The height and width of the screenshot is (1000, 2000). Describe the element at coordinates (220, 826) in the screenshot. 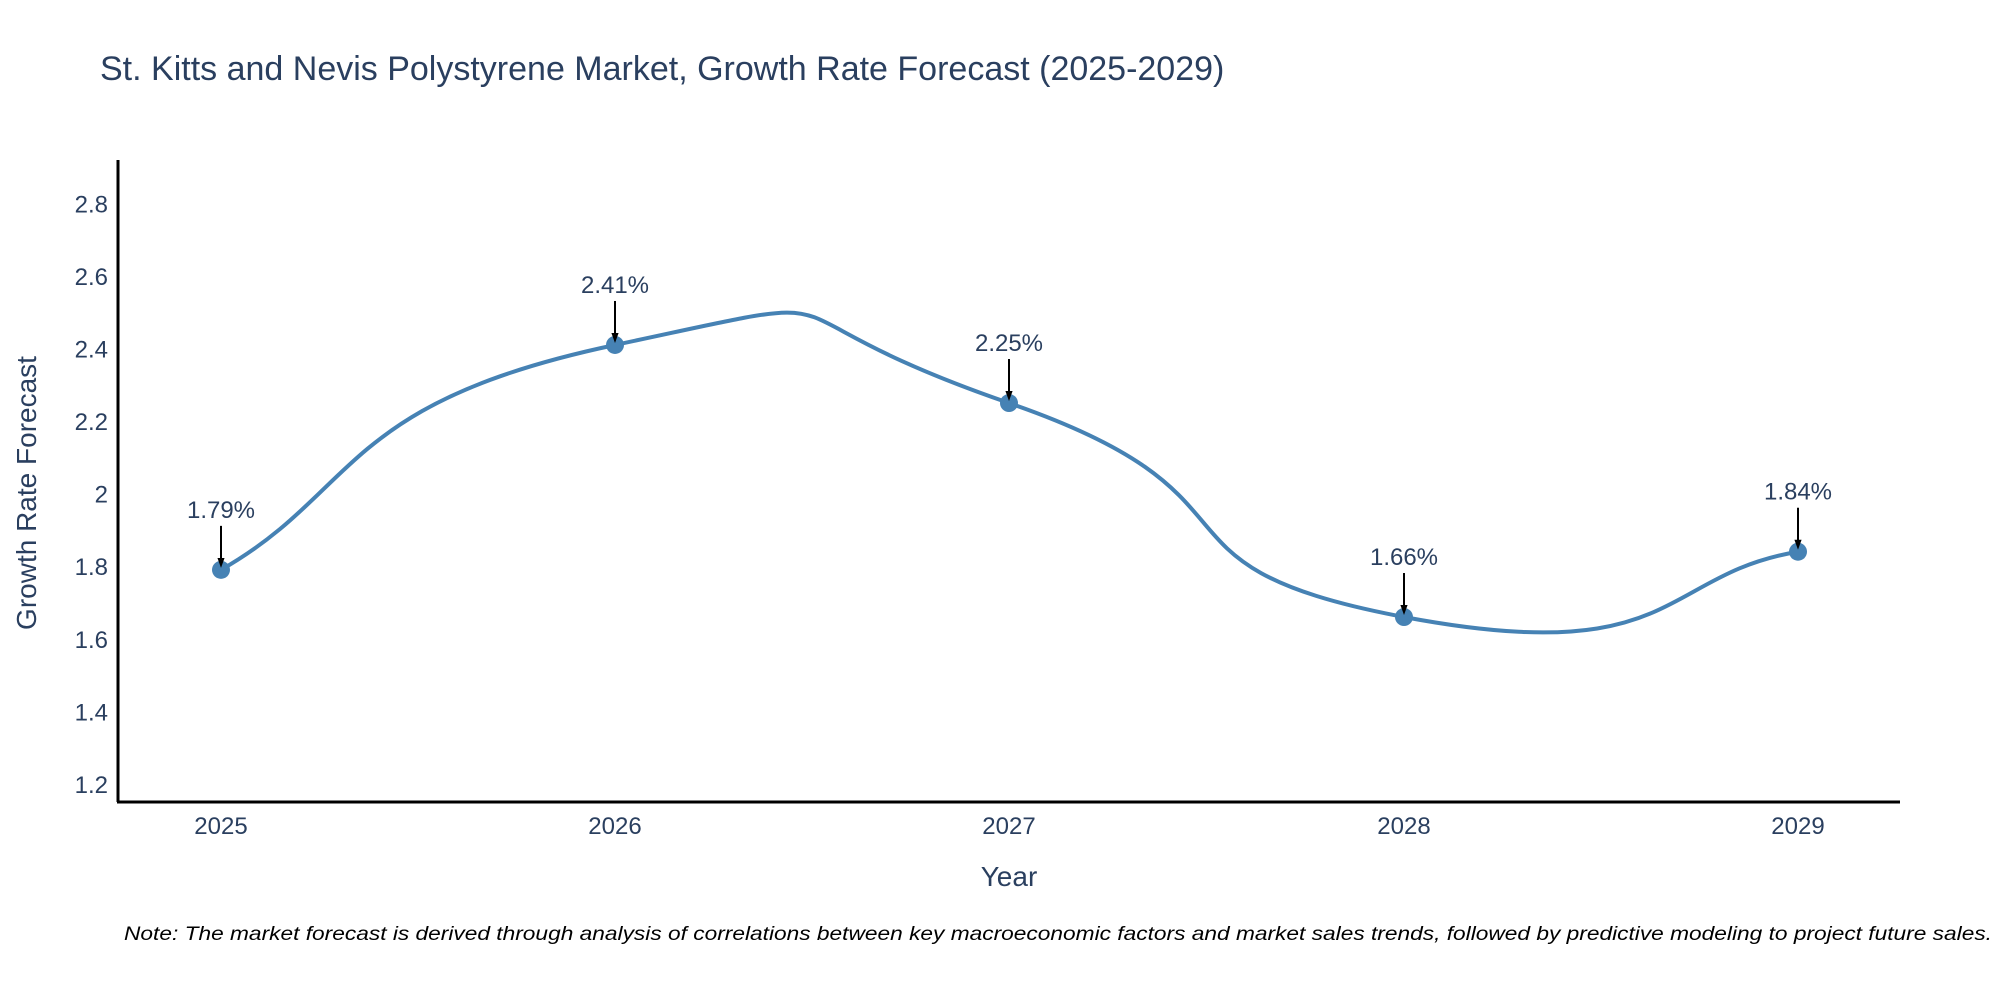

I see `x-tick-label: 2025` at that location.